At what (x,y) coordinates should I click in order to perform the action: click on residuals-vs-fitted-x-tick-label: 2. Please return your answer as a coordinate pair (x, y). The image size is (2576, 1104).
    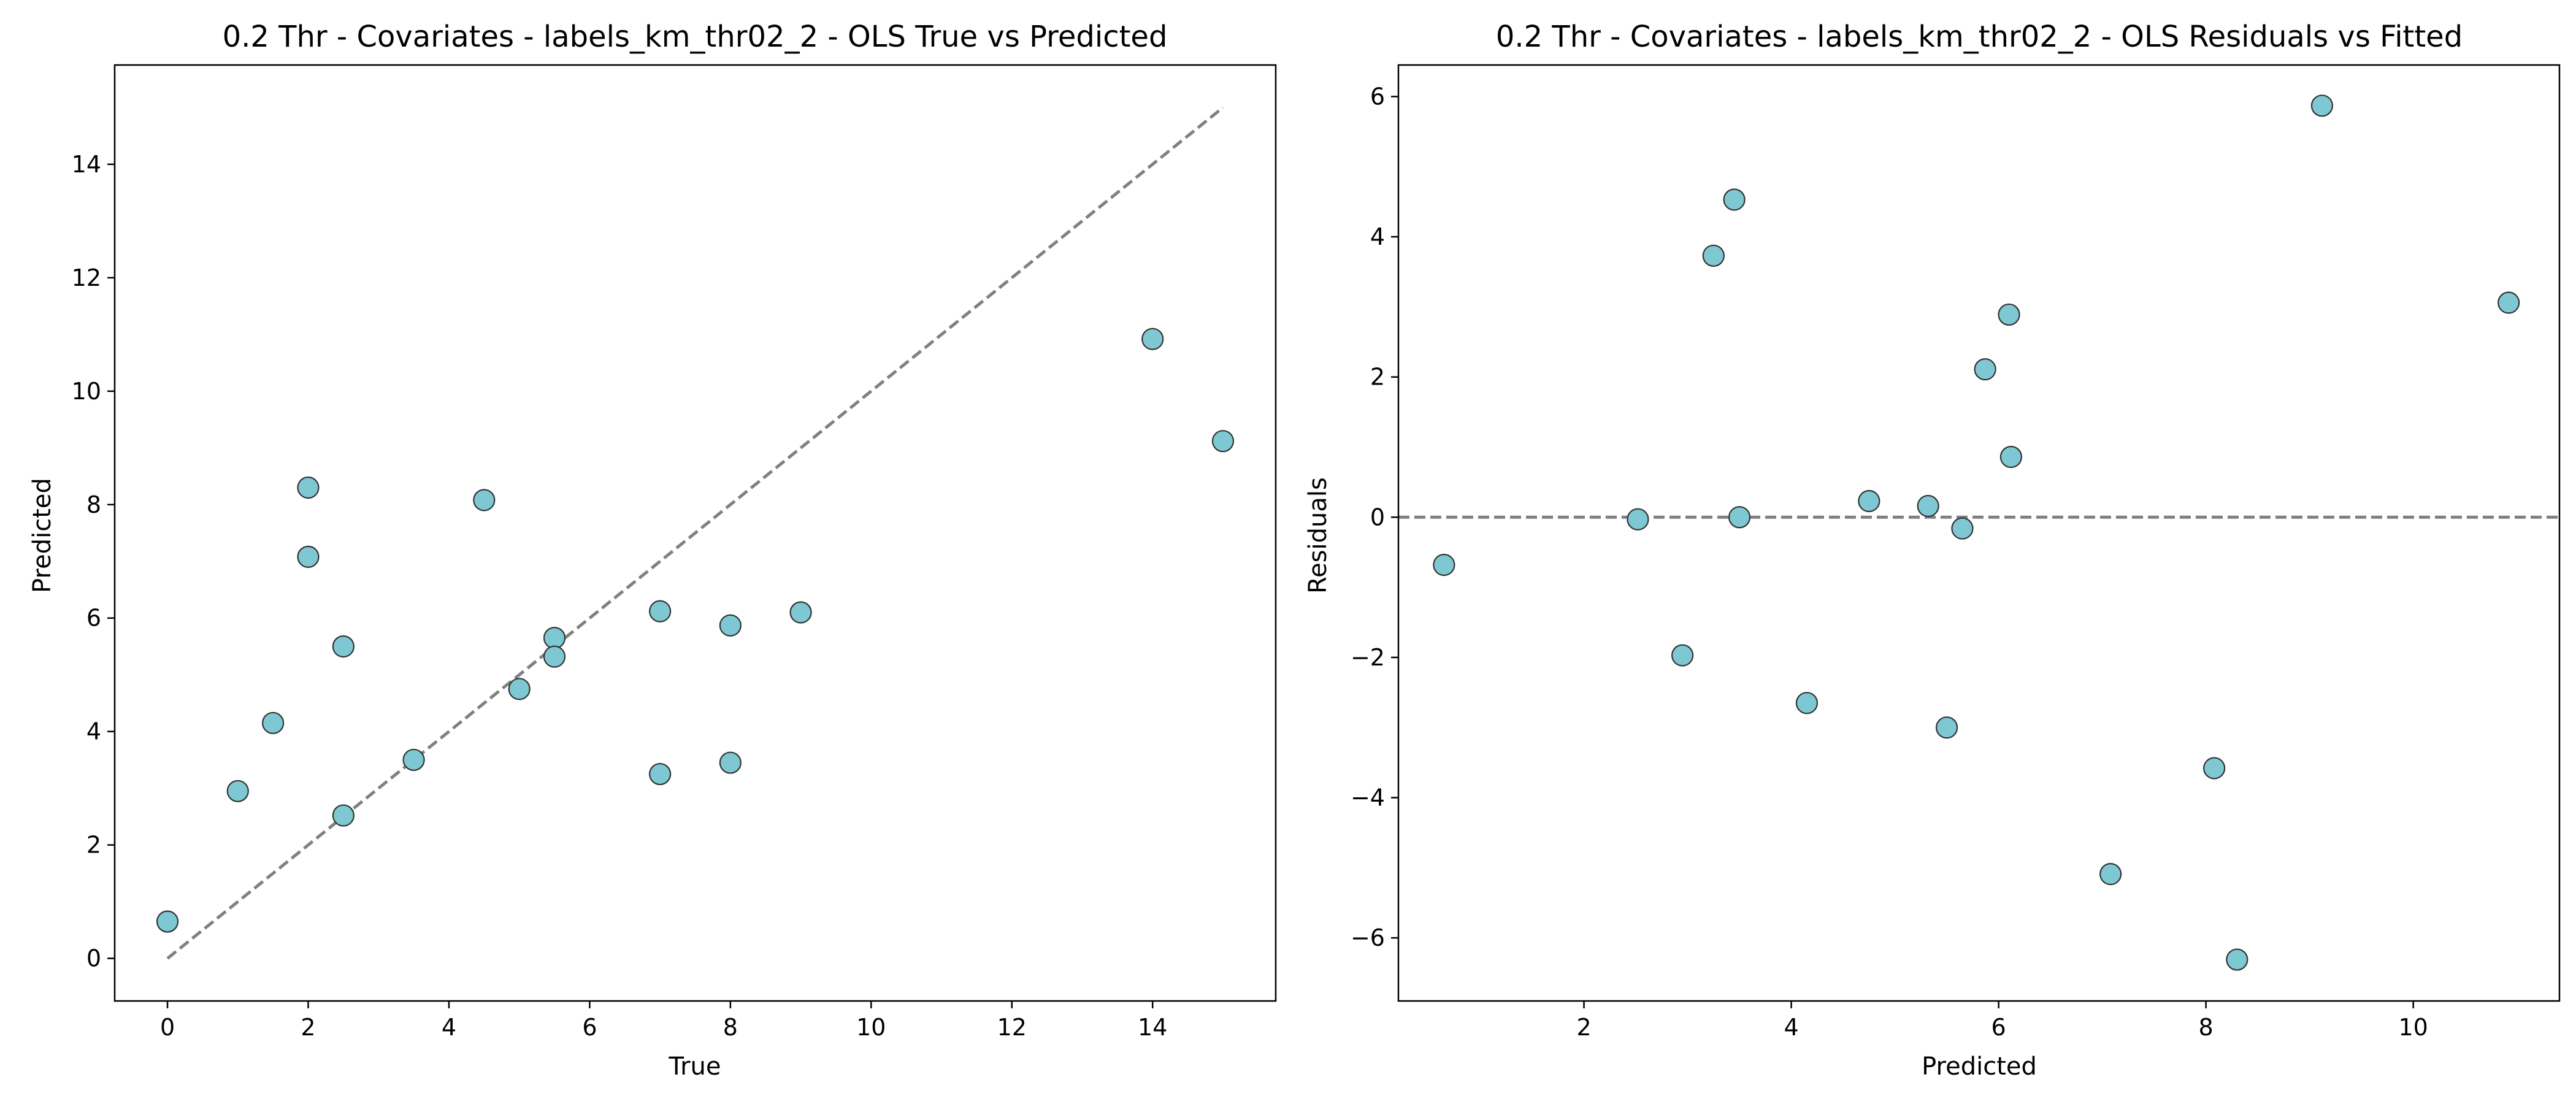
    Looking at the image, I should click on (1583, 1027).